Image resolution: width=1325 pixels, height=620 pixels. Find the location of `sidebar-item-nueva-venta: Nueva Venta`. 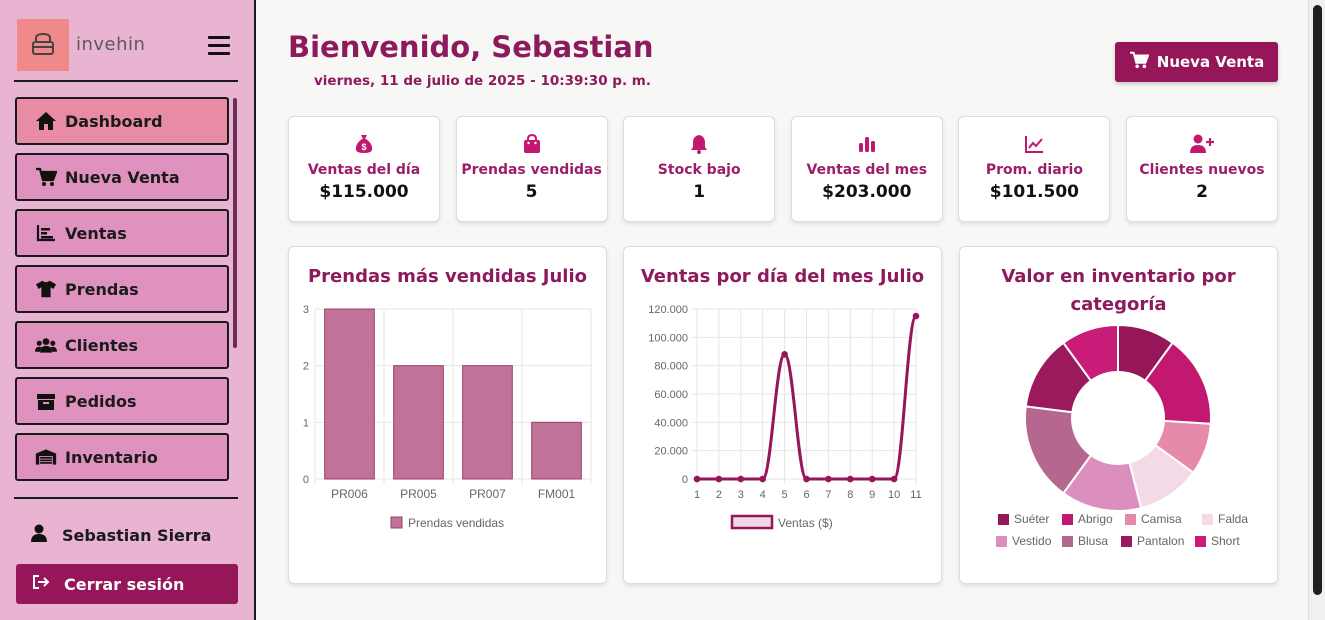

sidebar-item-nueva-venta: Nueva Venta is located at coordinates (122, 177).